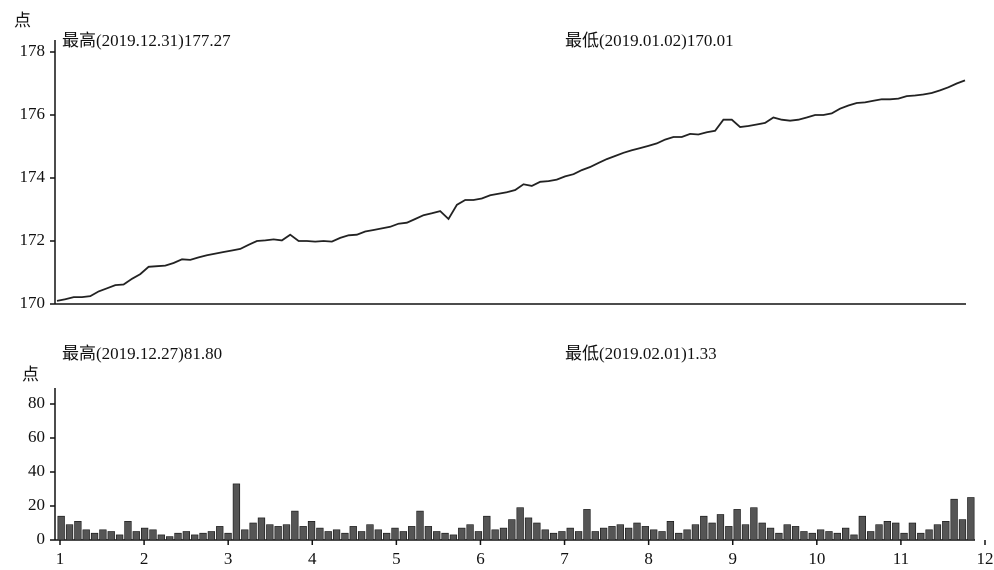 This screenshot has height=570, width=994. Describe the element at coordinates (142, 353) in the screenshot. I see `annotation: 最高(2019.12.27)81.80` at that location.